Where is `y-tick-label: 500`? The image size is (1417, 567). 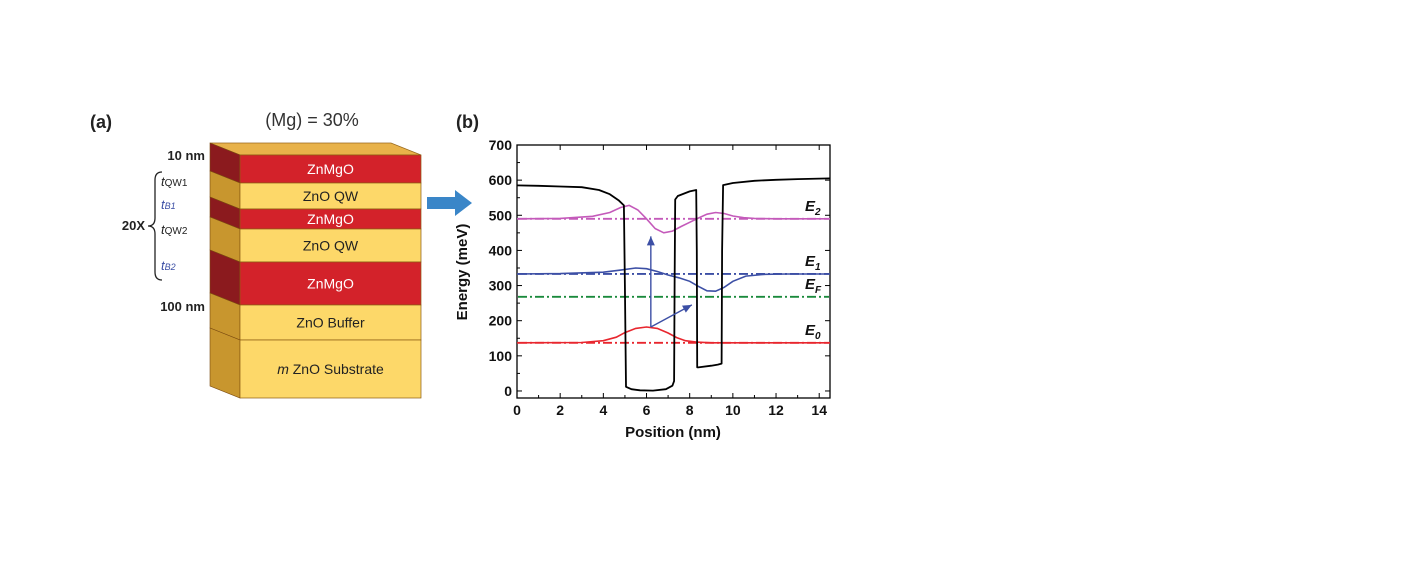 y-tick-label: 500 is located at coordinates (501, 215).